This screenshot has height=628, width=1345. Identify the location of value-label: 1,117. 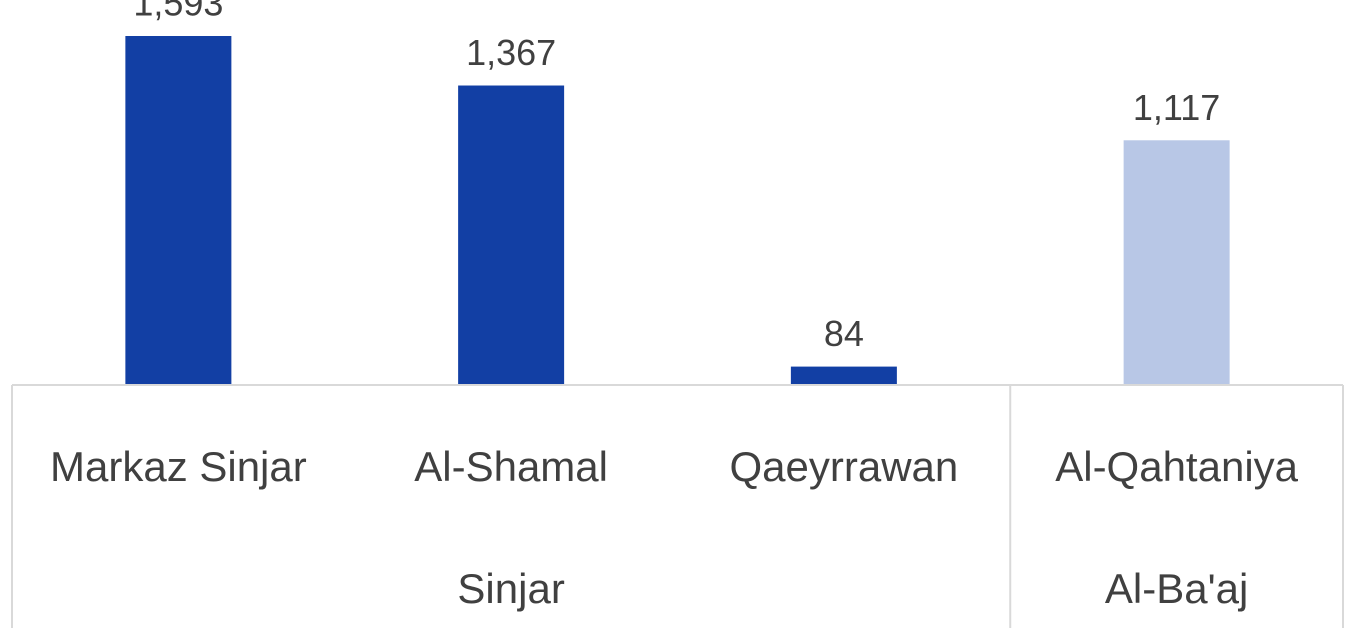
(1176, 107).